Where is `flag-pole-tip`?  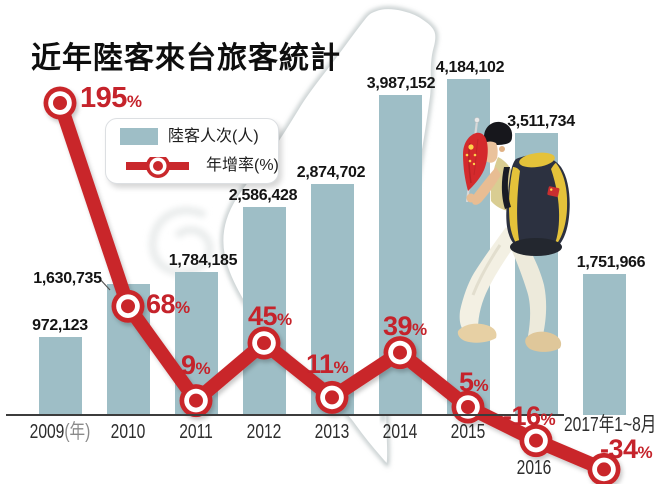
flag-pole-tip is located at coordinates (477, 120).